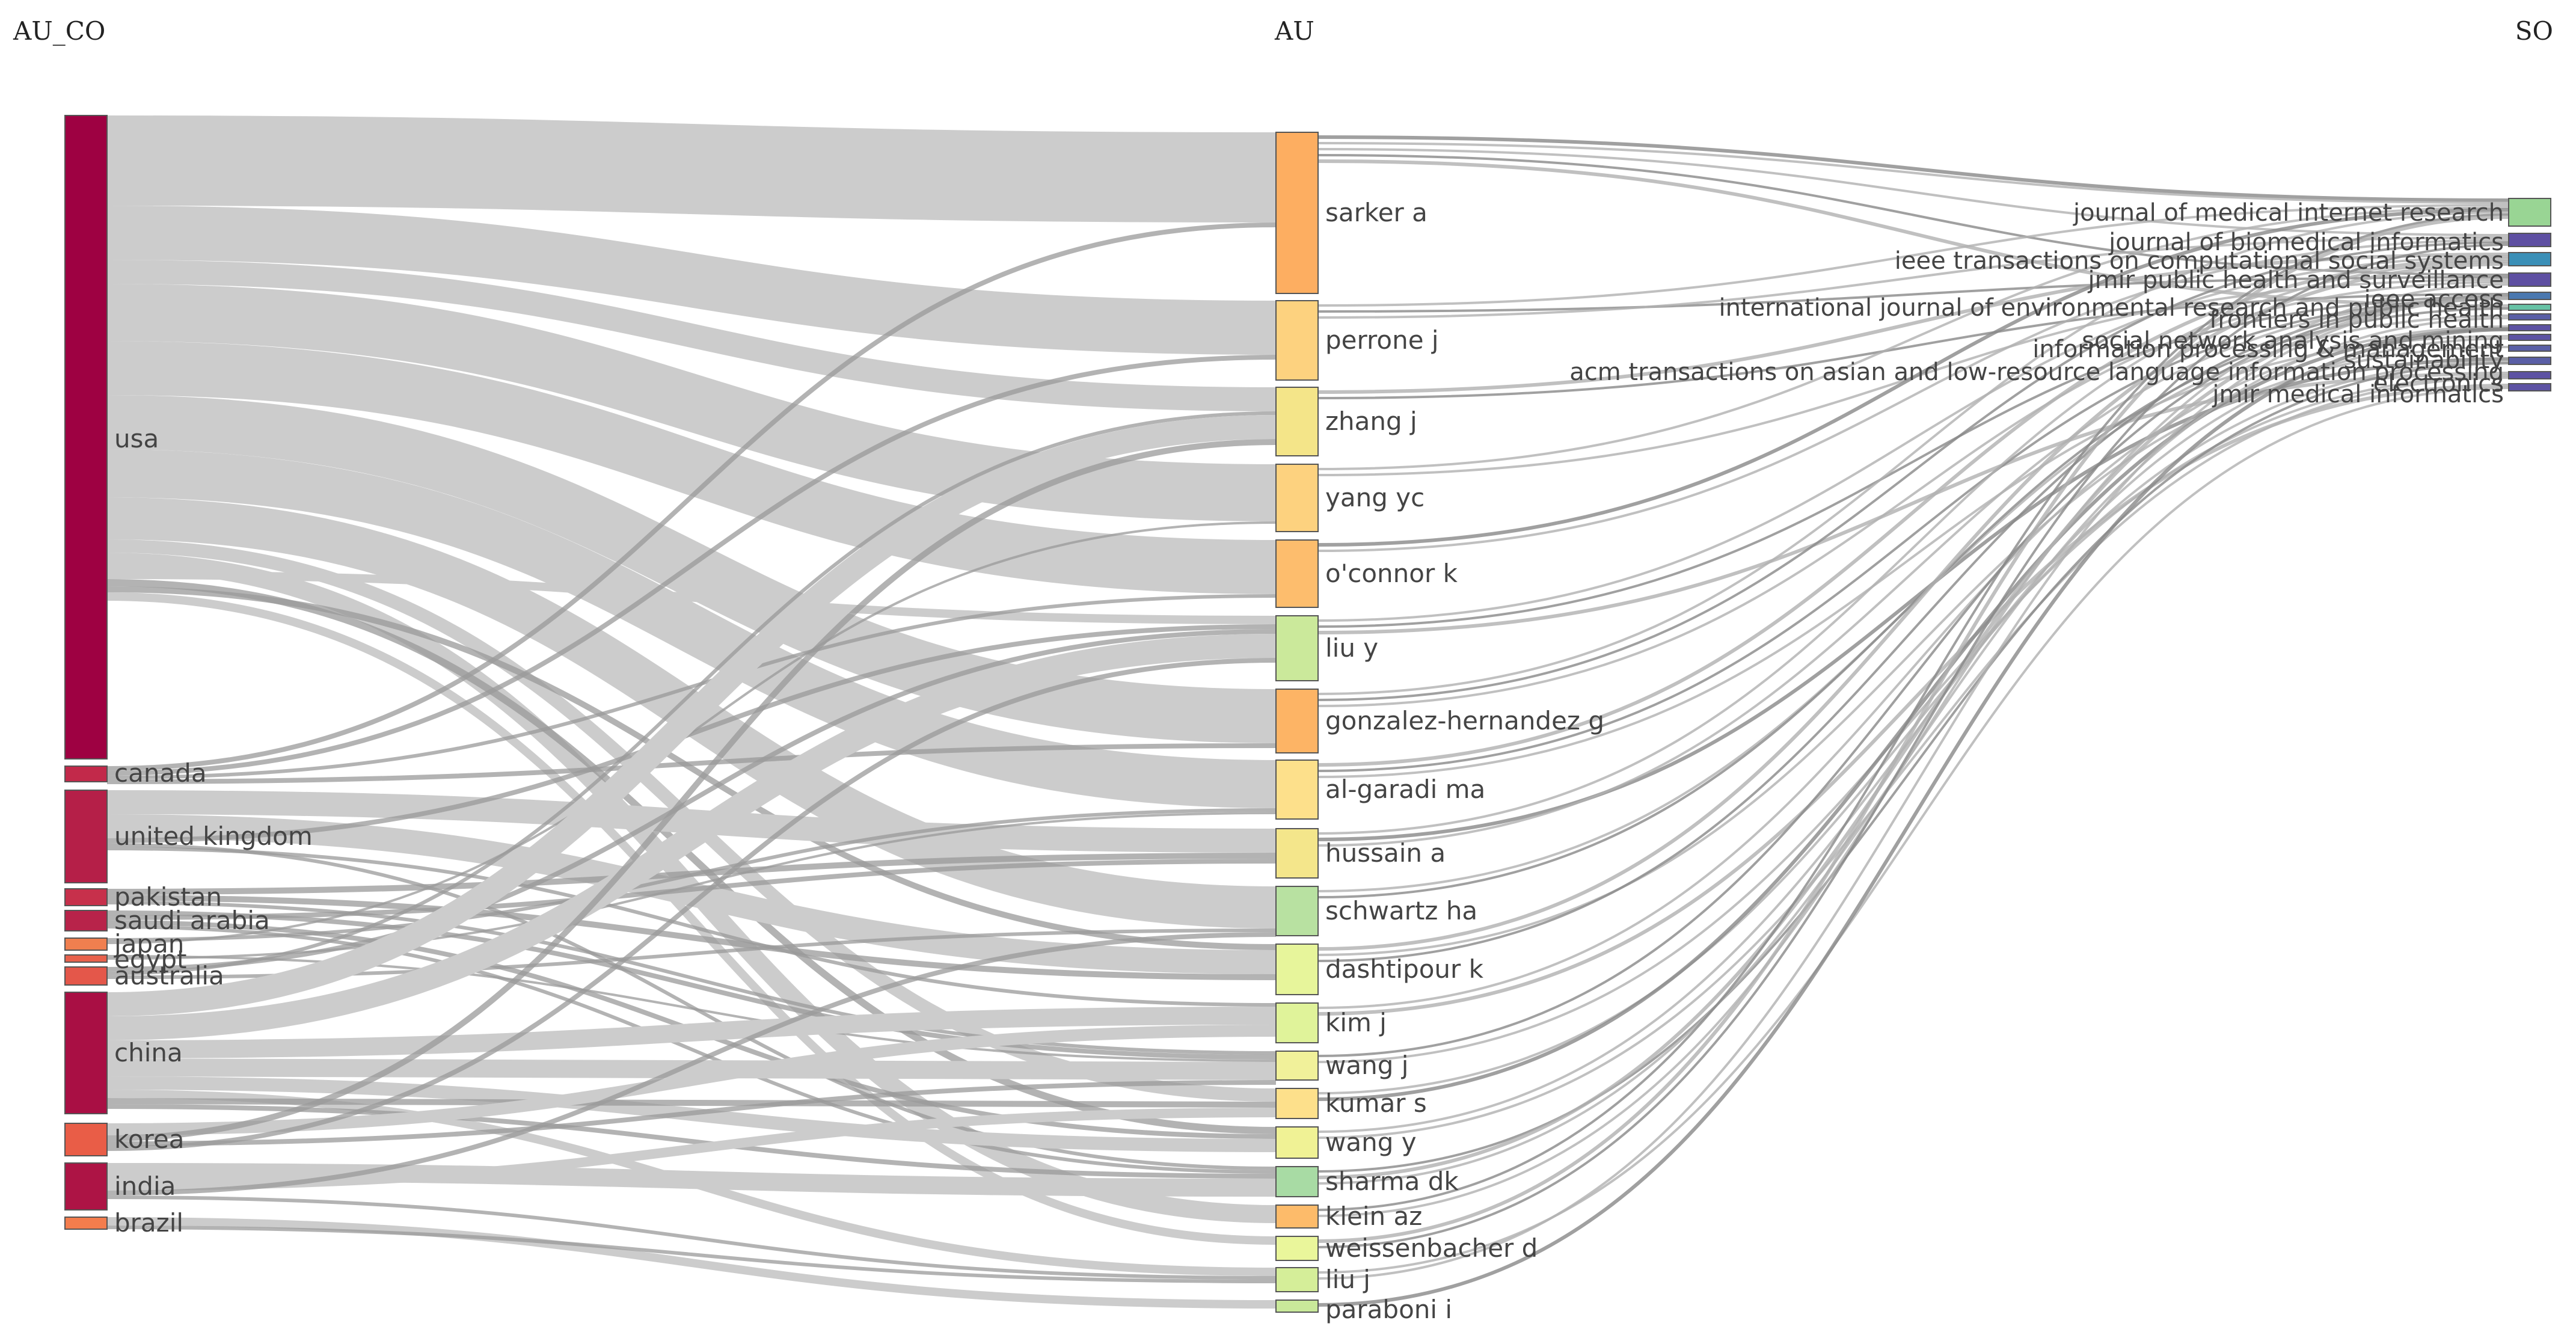 The width and height of the screenshot is (2576, 1341). Describe the element at coordinates (2529, 296) in the screenshot. I see `source-node-ieee-access` at that location.